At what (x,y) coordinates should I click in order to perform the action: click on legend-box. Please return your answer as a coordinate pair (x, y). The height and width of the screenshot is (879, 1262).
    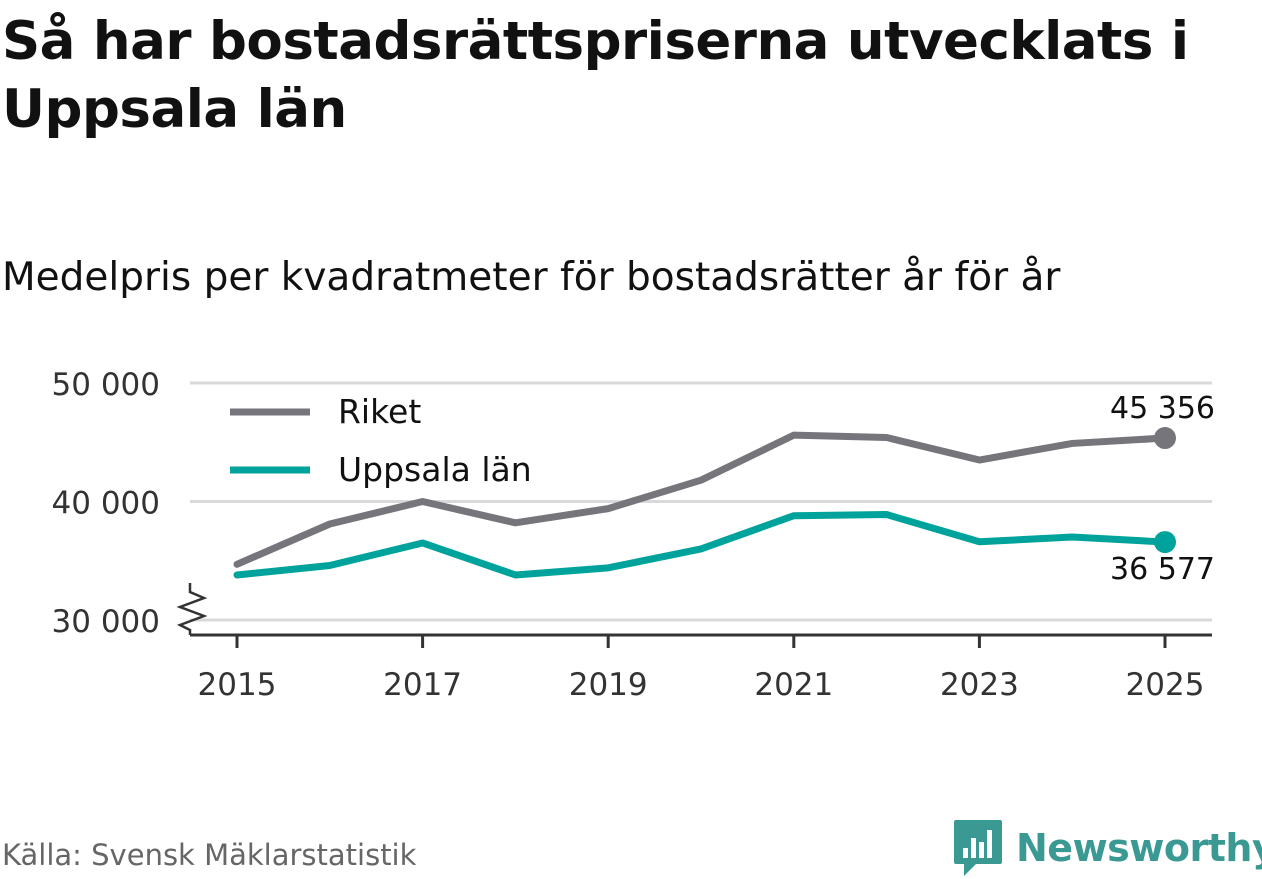
    Looking at the image, I should click on (388, 442).